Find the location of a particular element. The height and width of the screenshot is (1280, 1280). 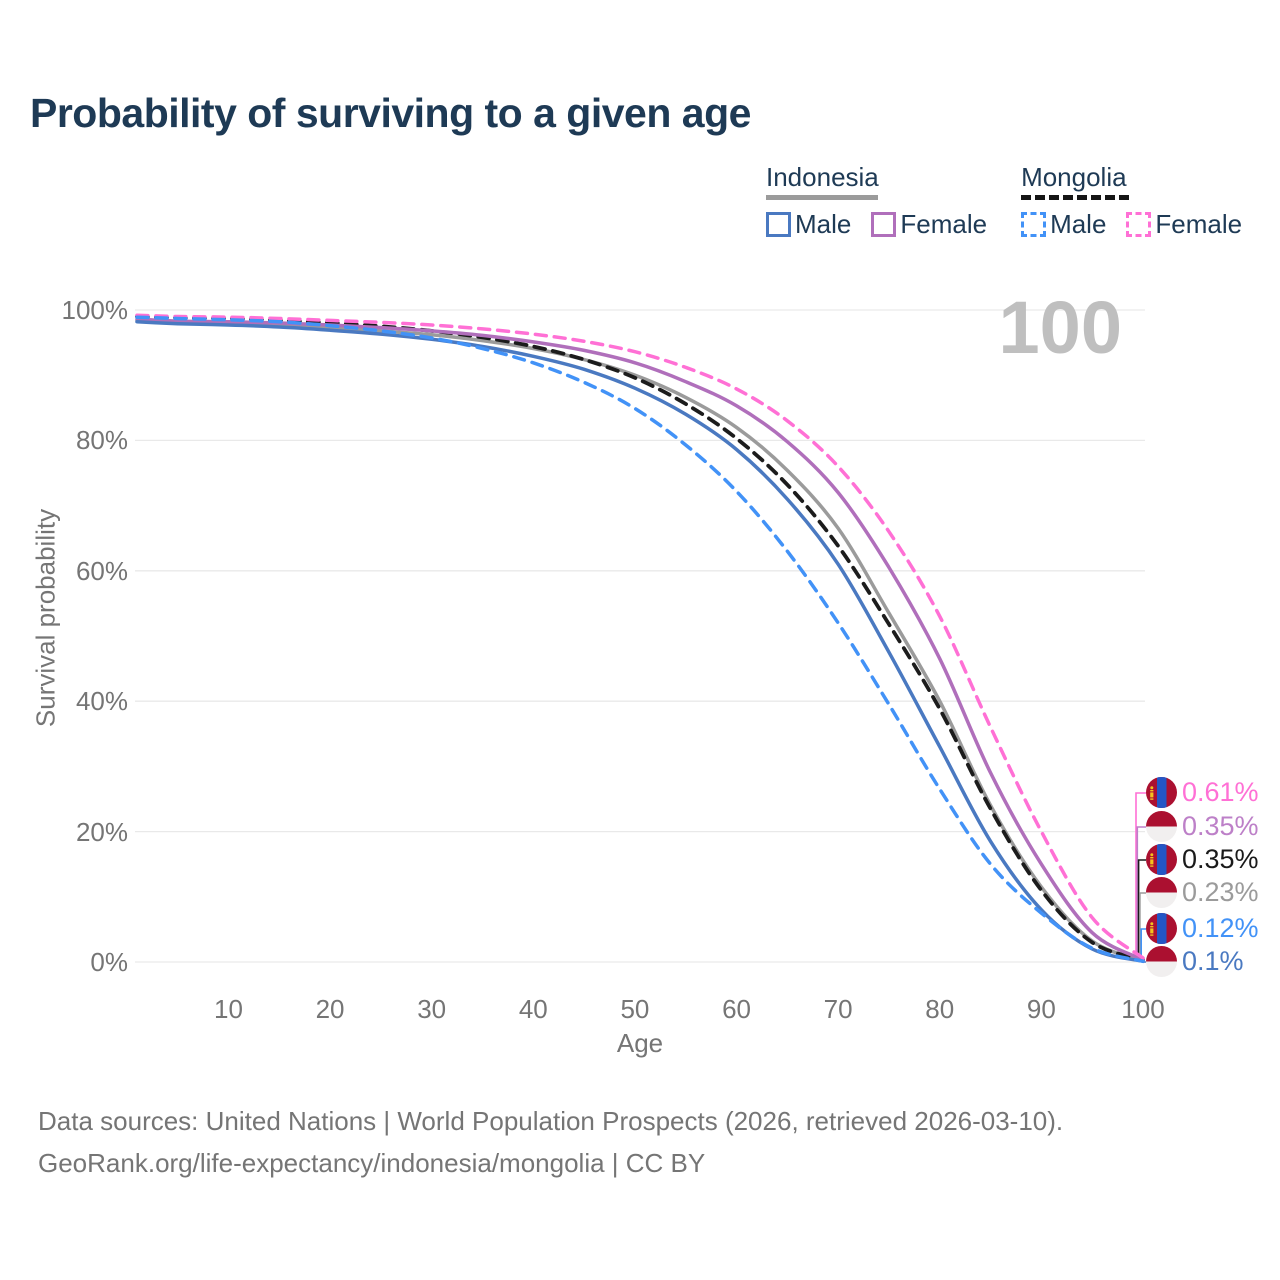

x-tick-label: 90 is located at coordinates (1041, 1009).